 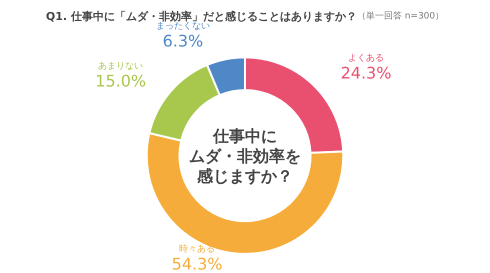 What do you see at coordinates (400, 16) in the screenshot?
I see `chart-subtitle: （単一回答 n=300）` at bounding box center [400, 16].